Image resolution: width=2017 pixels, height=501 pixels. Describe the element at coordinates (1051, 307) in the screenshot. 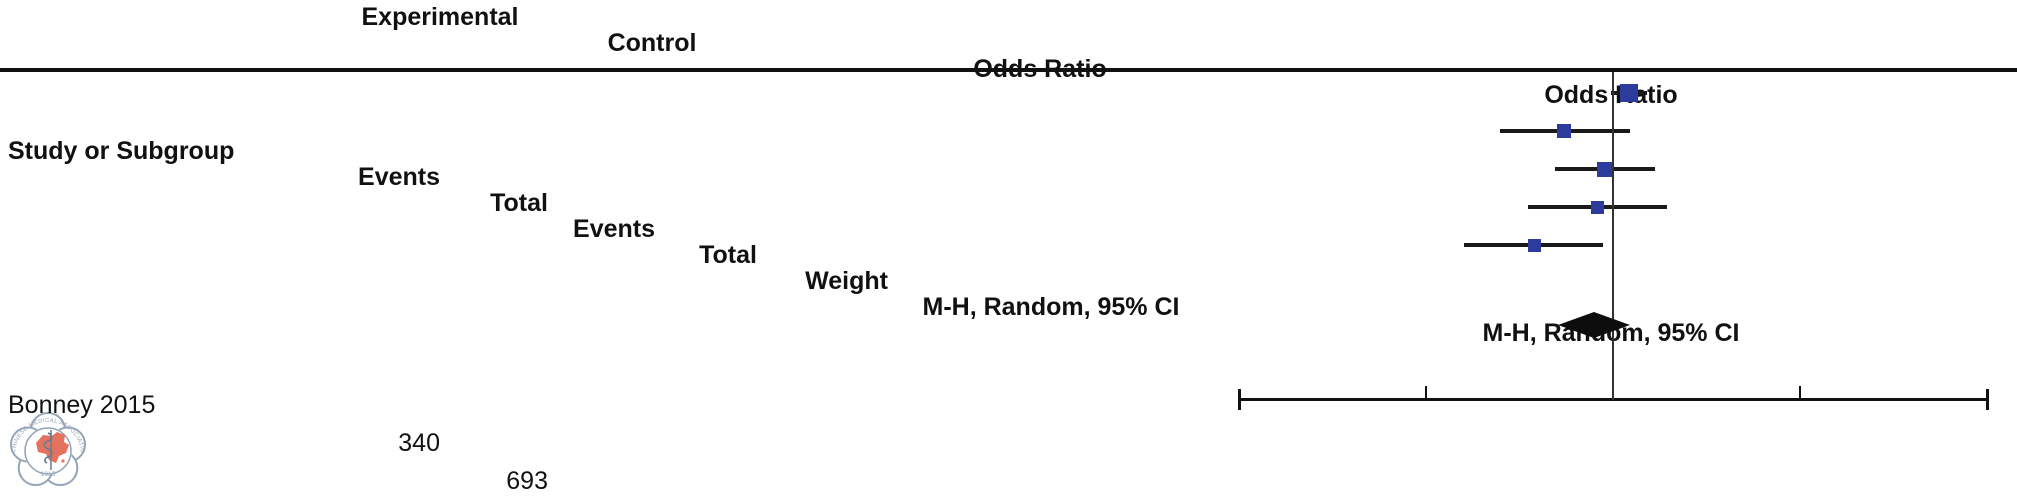

I see `mh-random-header-left: M-H, Random, 95% CI` at that location.